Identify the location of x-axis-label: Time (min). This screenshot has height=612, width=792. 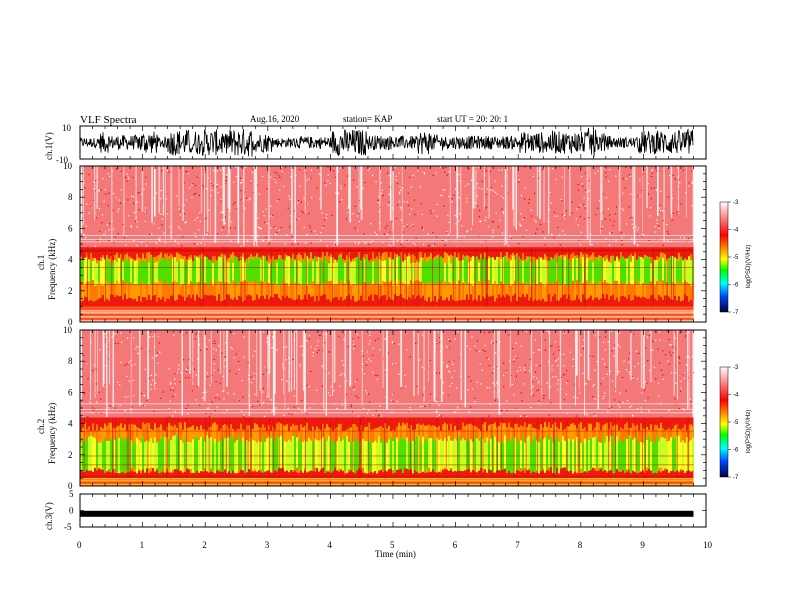
(395, 554).